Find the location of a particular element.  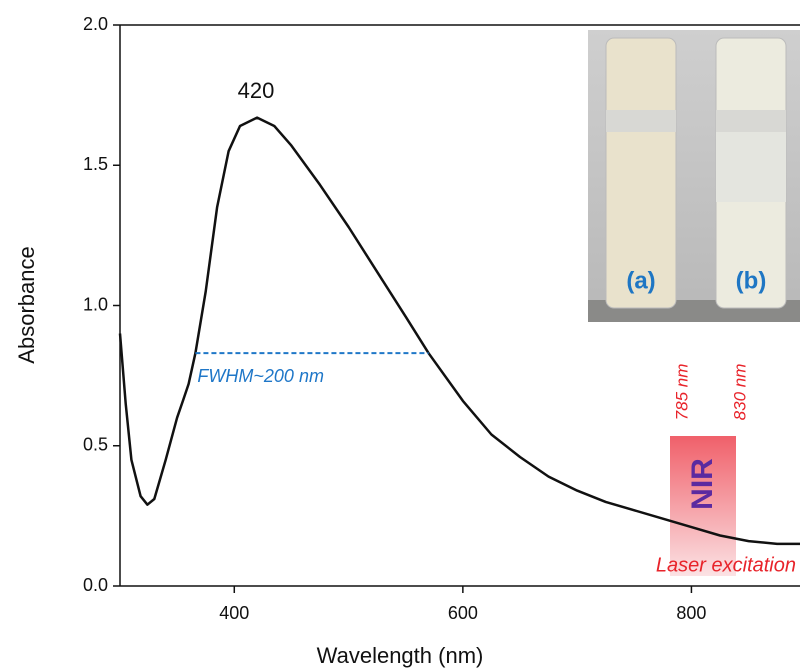

nir-band is located at coordinates (703, 506).